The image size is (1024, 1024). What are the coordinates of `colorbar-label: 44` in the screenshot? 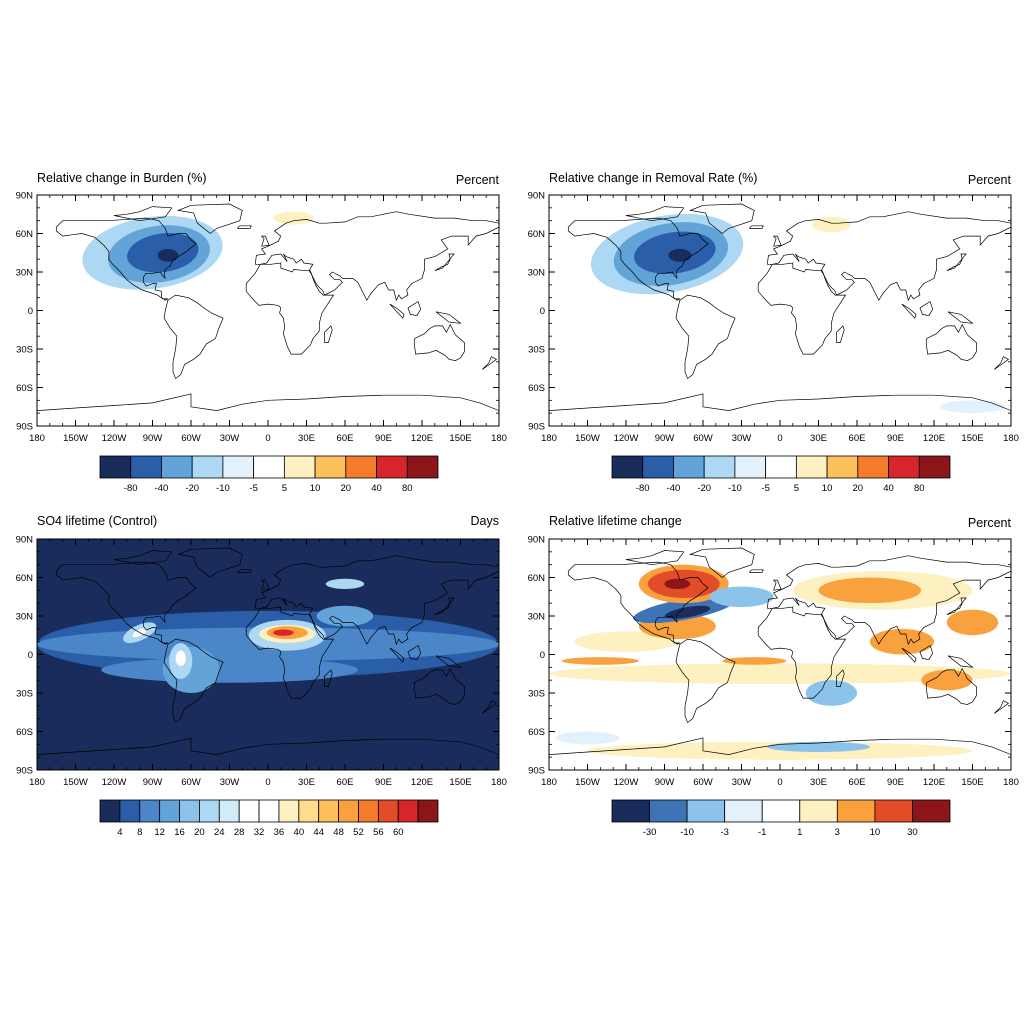 It's located at (318, 832).